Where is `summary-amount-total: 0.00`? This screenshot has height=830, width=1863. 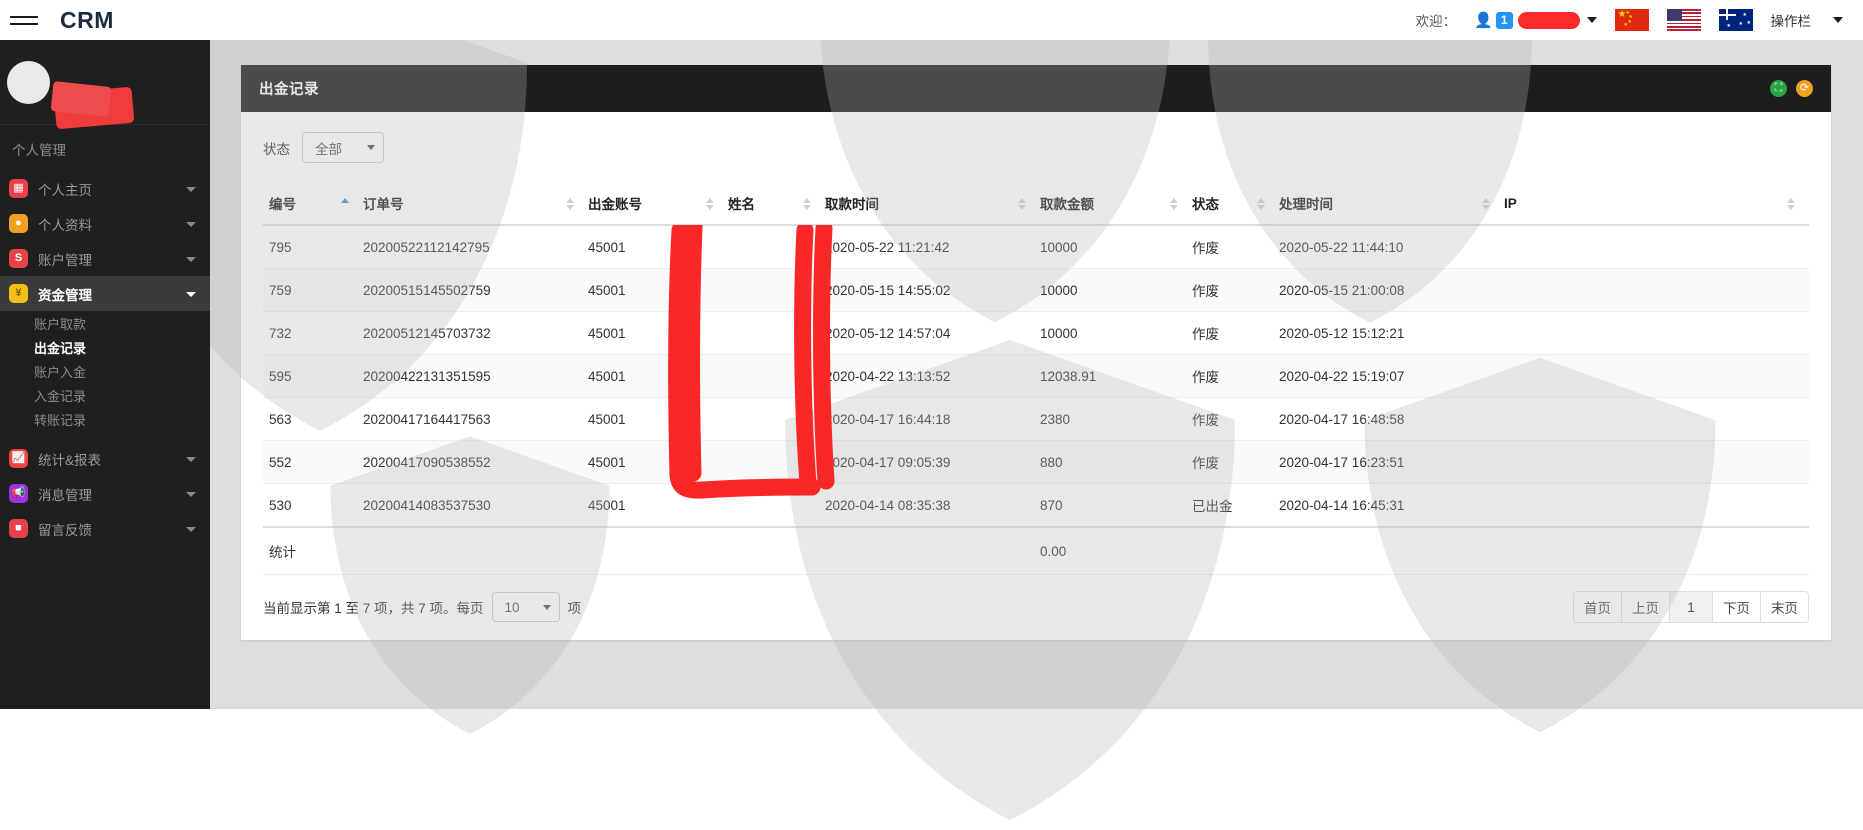
summary-amount-total: 0.00 is located at coordinates (1116, 550).